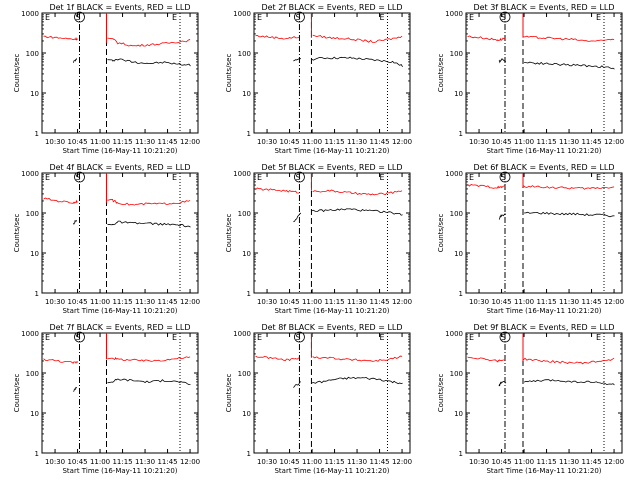  What do you see at coordinates (331, 7) in the screenshot?
I see `chart-title: Det 2f BLACK = Events, RED = LLD` at bounding box center [331, 7].